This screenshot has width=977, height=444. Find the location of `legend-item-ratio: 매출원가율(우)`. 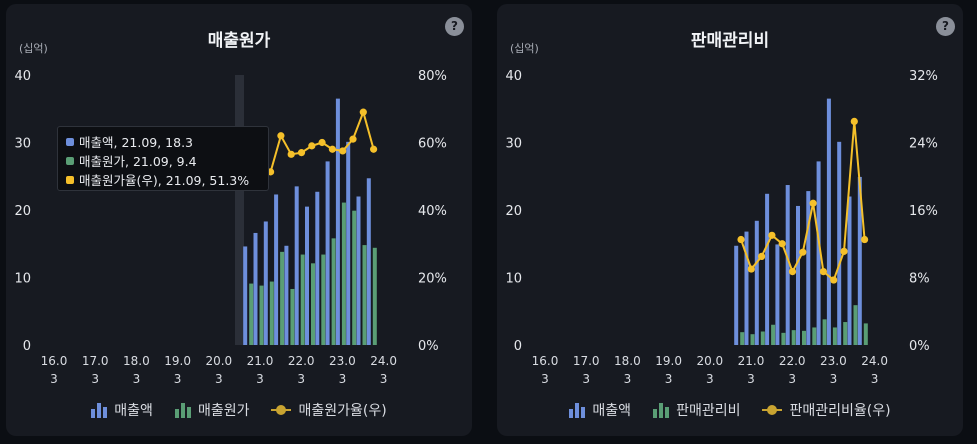

legend-item-ratio: 매출원가율(우) is located at coordinates (329, 410).